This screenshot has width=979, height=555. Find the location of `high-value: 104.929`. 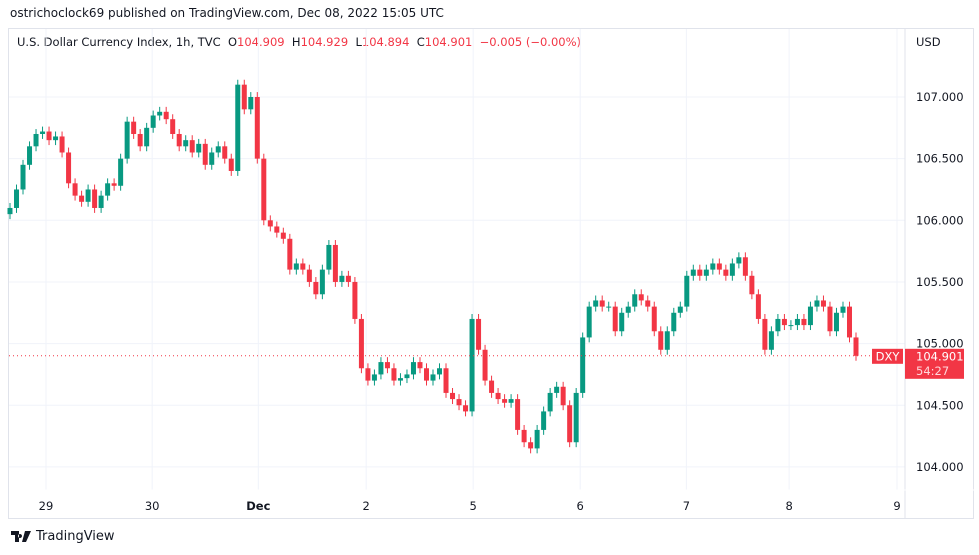

high-value: 104.929 is located at coordinates (324, 42).